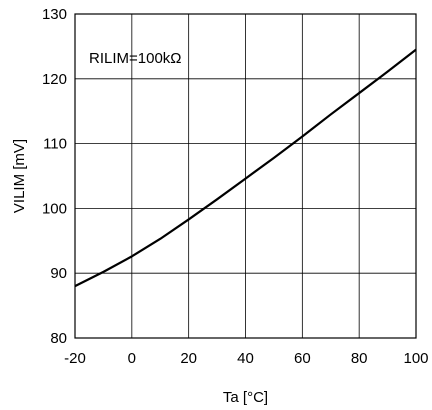 This screenshot has height=410, width=432. I want to click on x-tick-label: 20, so click(188, 358).